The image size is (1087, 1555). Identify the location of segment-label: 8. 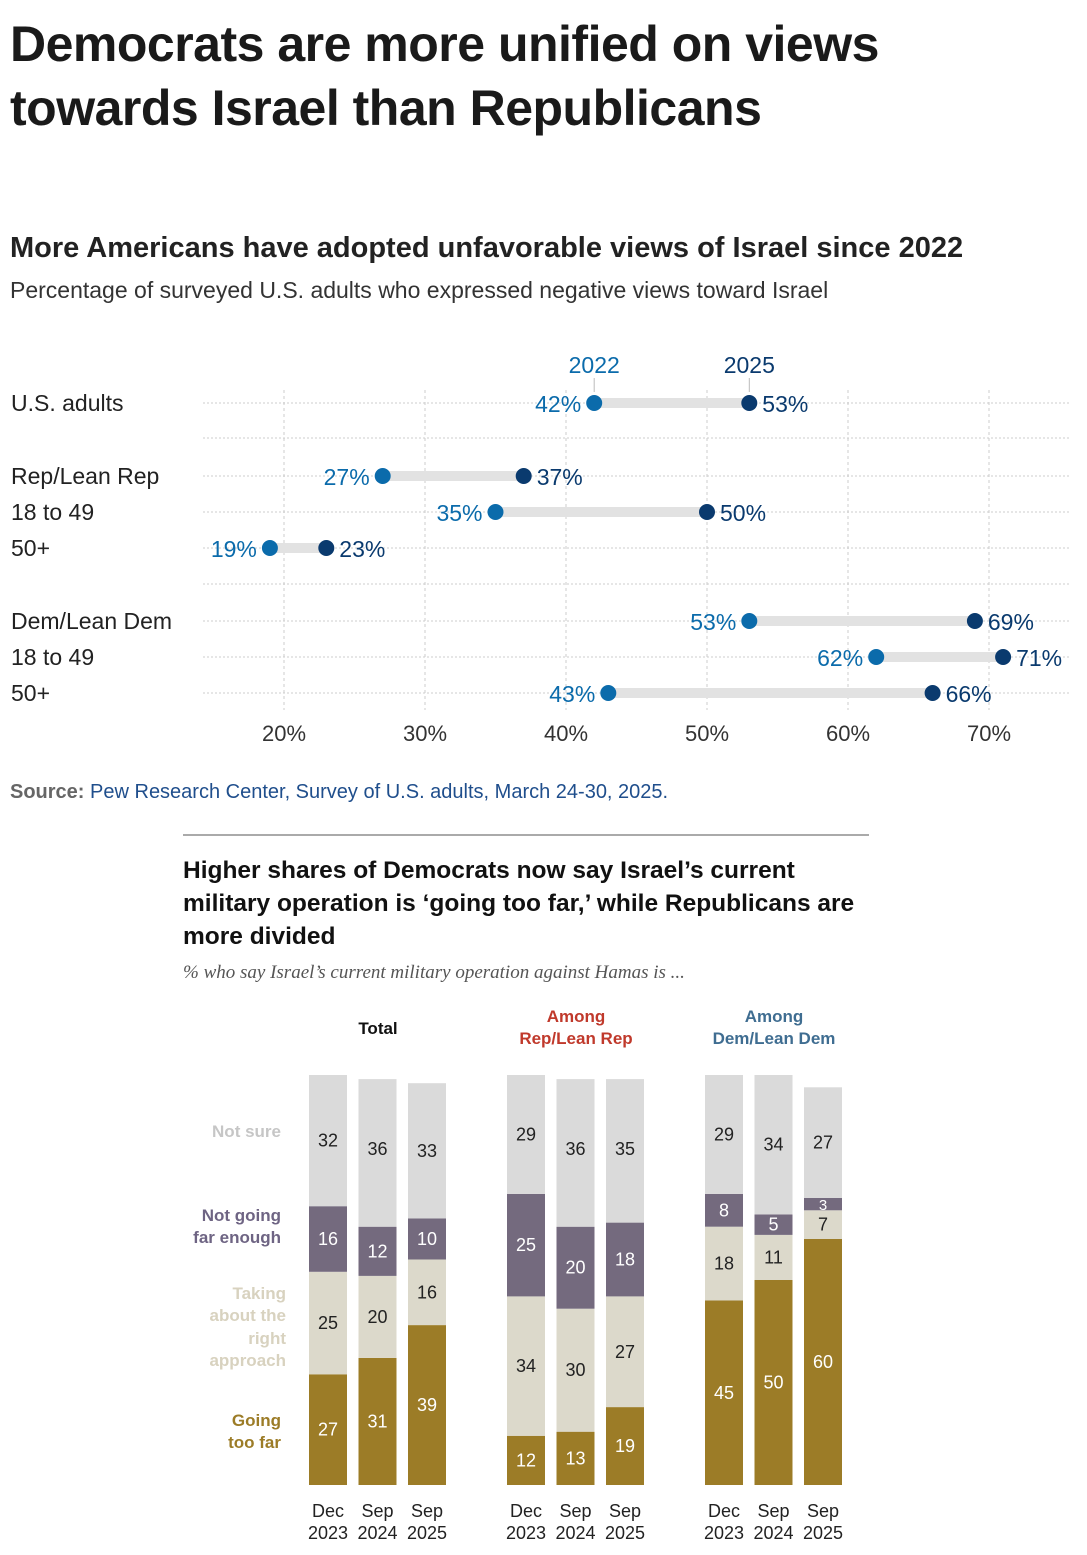
(724, 1210).